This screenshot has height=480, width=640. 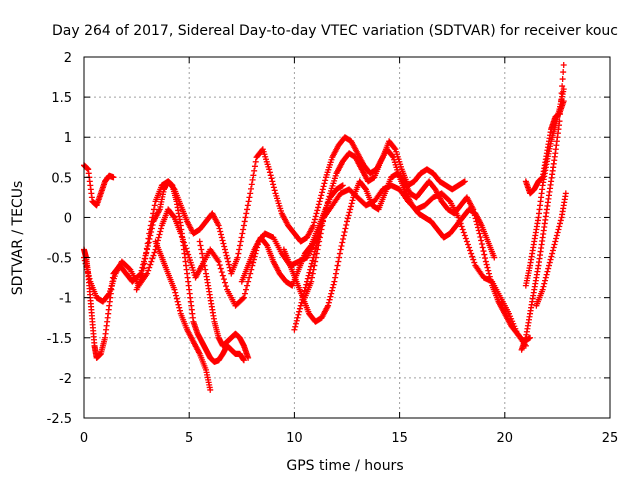 What do you see at coordinates (61, 178) in the screenshot?
I see `y-tick-label: 0.5` at bounding box center [61, 178].